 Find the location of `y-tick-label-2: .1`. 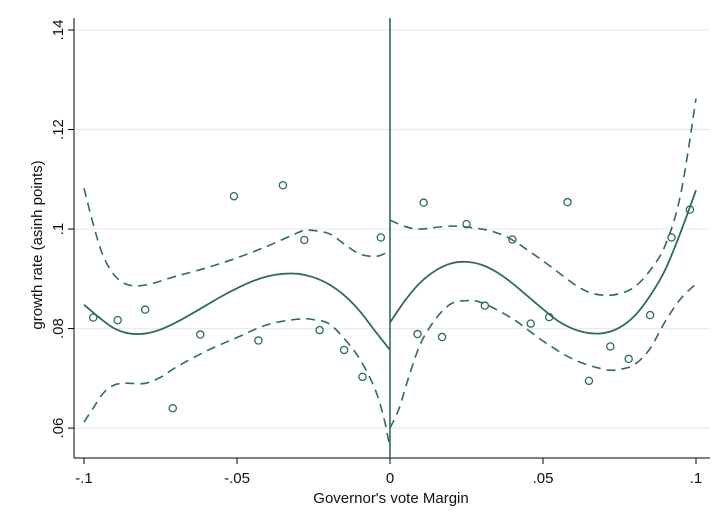

y-tick-label-2: .1 is located at coordinates (58, 229).